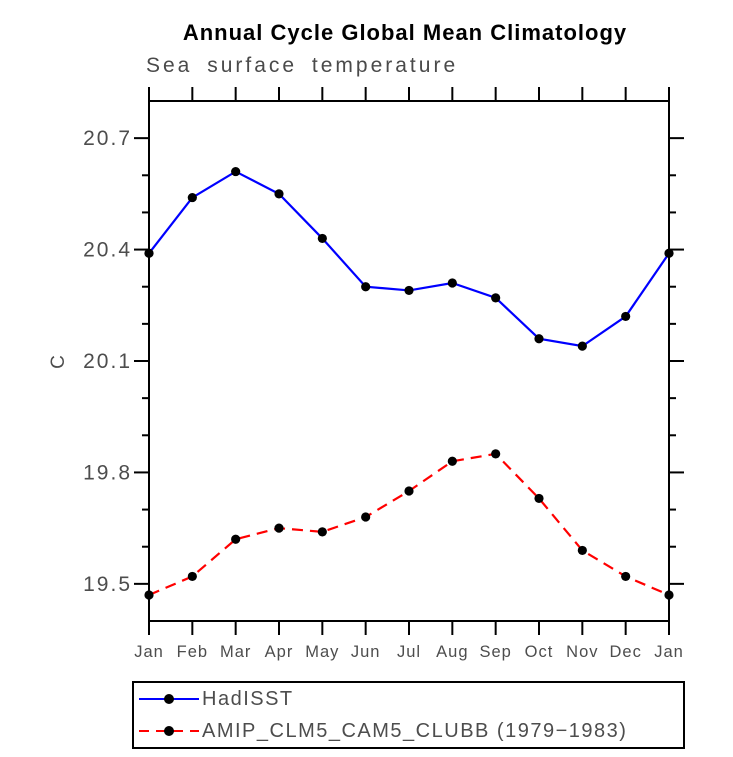 The width and height of the screenshot is (733, 757). What do you see at coordinates (495, 652) in the screenshot?
I see `x-tick-label: Sep` at bounding box center [495, 652].